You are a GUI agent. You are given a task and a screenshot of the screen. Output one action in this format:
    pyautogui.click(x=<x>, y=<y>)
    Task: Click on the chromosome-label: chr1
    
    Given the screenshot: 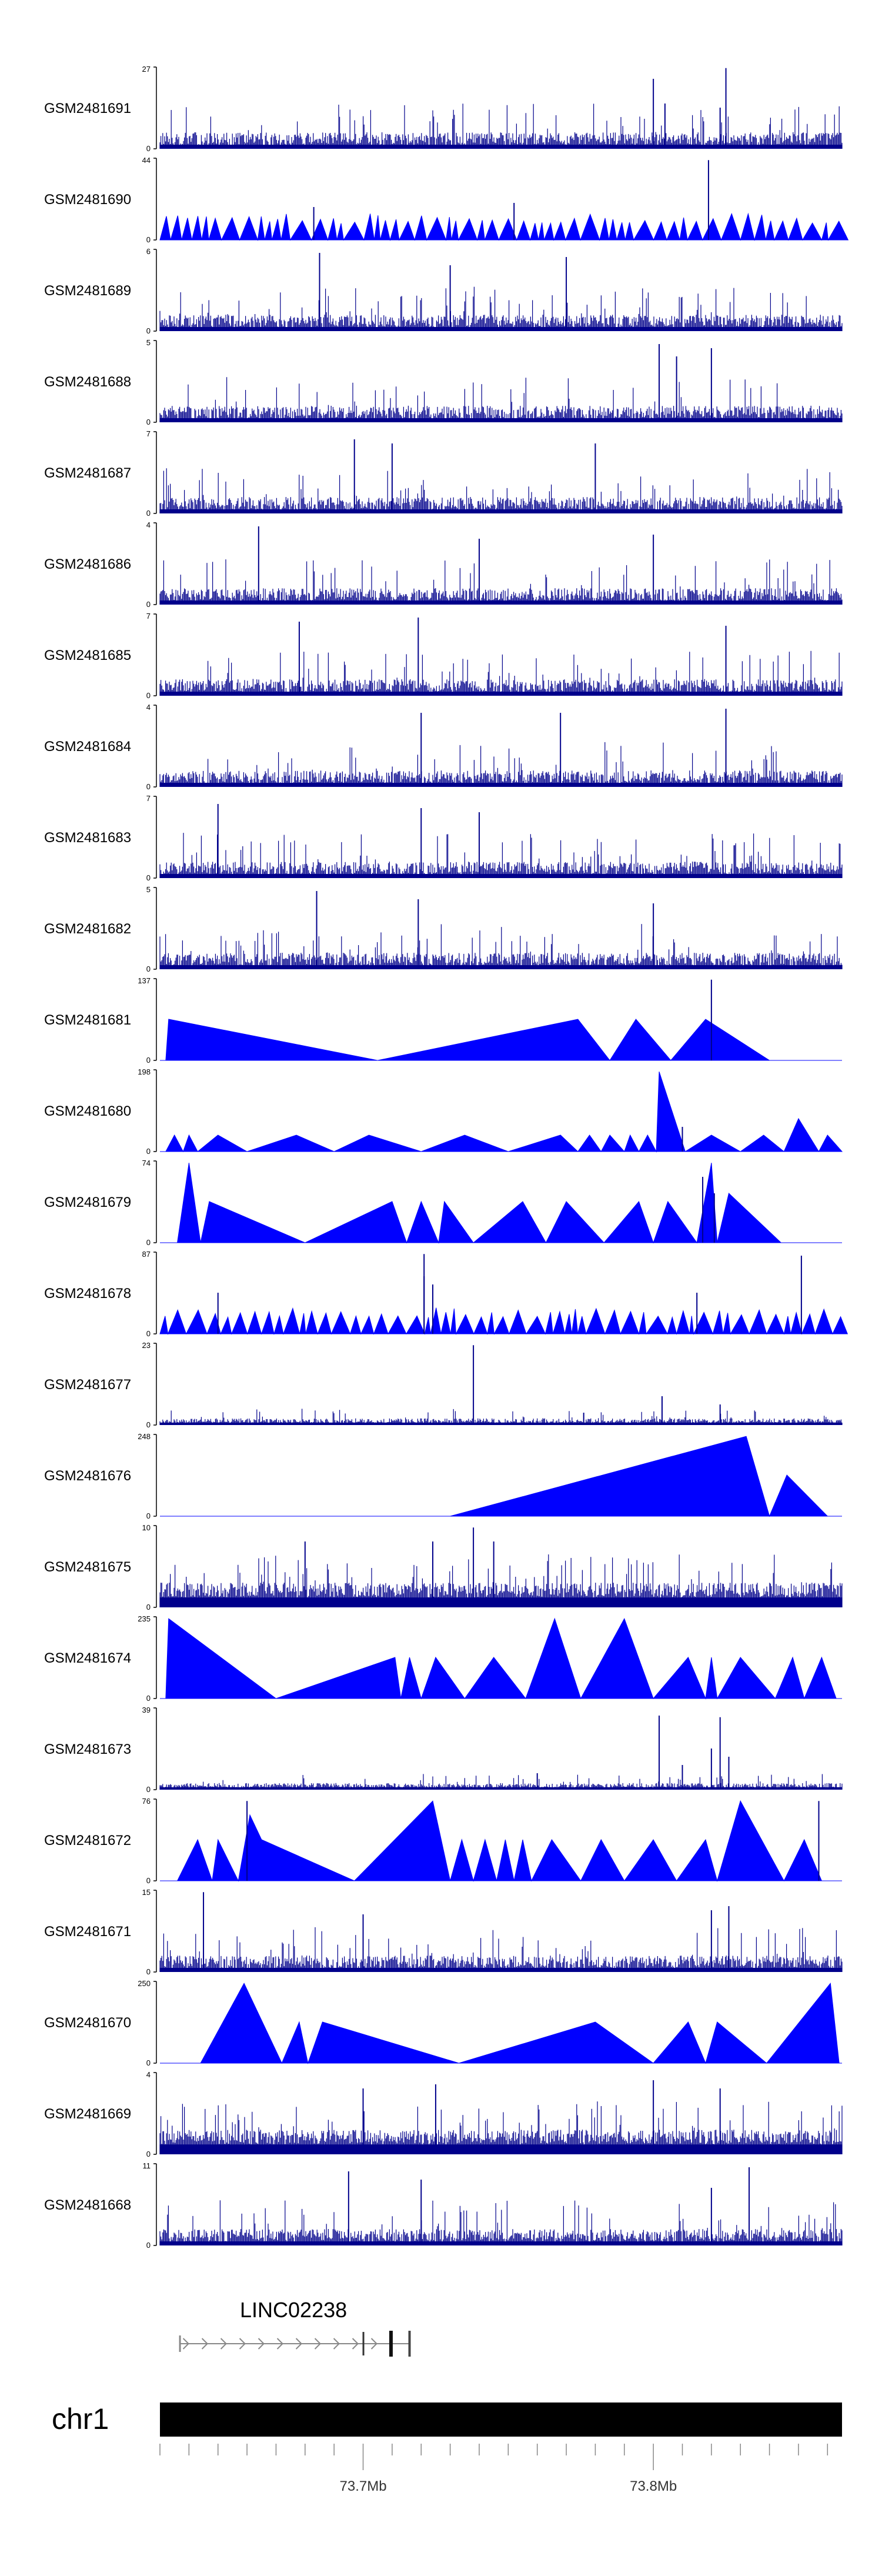 What is the action you would take?
    pyautogui.click(x=80, y=2419)
    